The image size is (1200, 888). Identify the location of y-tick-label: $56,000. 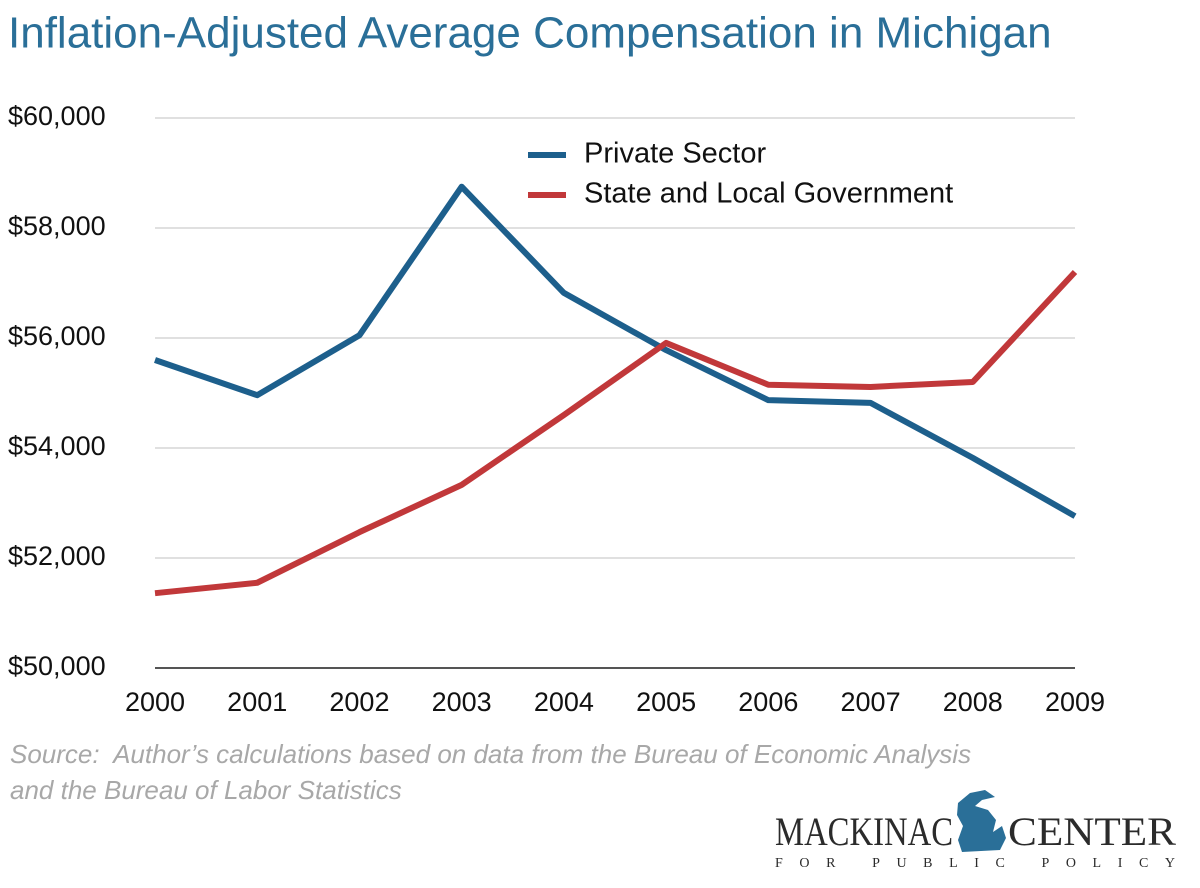
(57, 336).